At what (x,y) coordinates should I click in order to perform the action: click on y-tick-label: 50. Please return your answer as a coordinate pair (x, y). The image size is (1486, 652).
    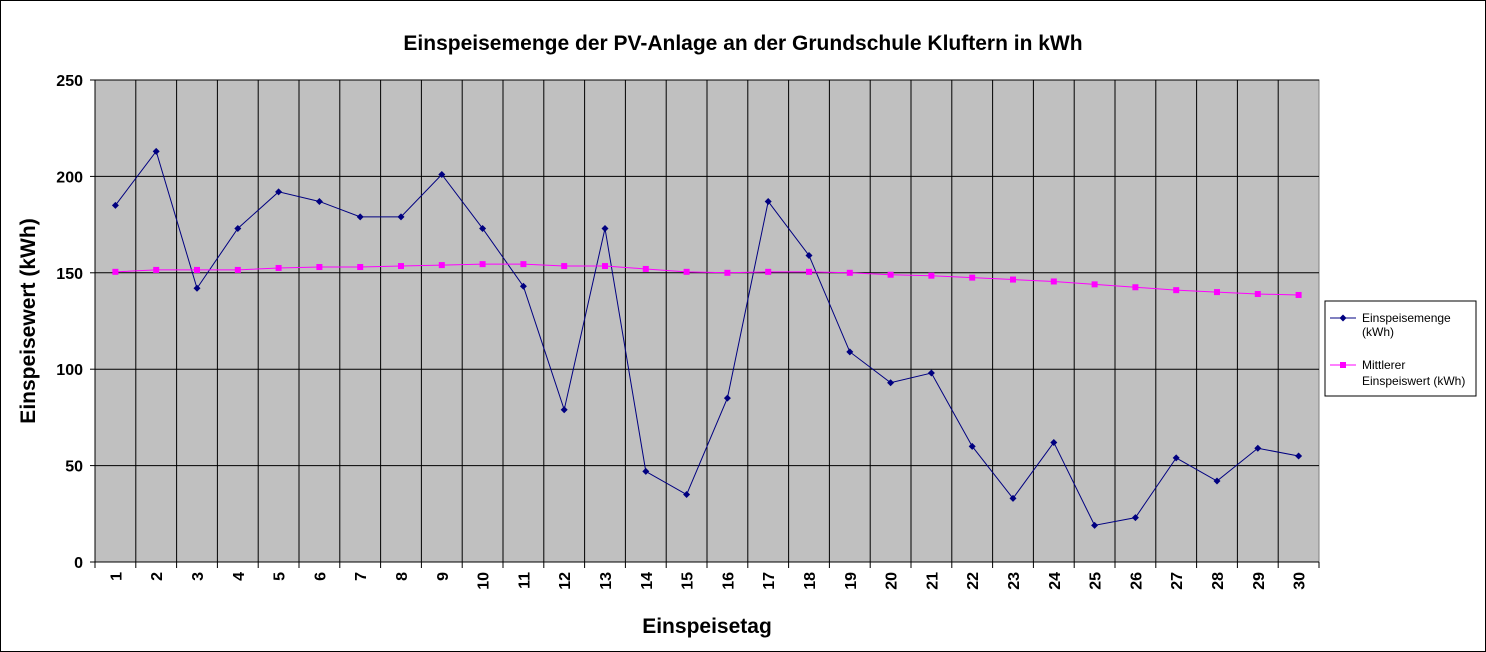
    Looking at the image, I should click on (74, 467).